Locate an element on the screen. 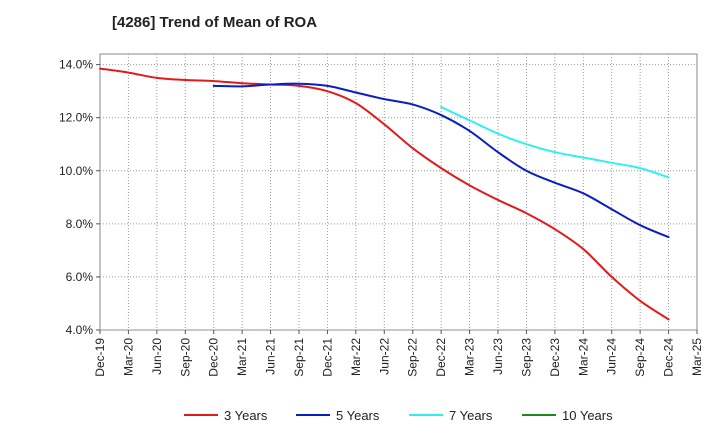 The height and width of the screenshot is (440, 720). x-tick-label: Sep-22 is located at coordinates (413, 357).